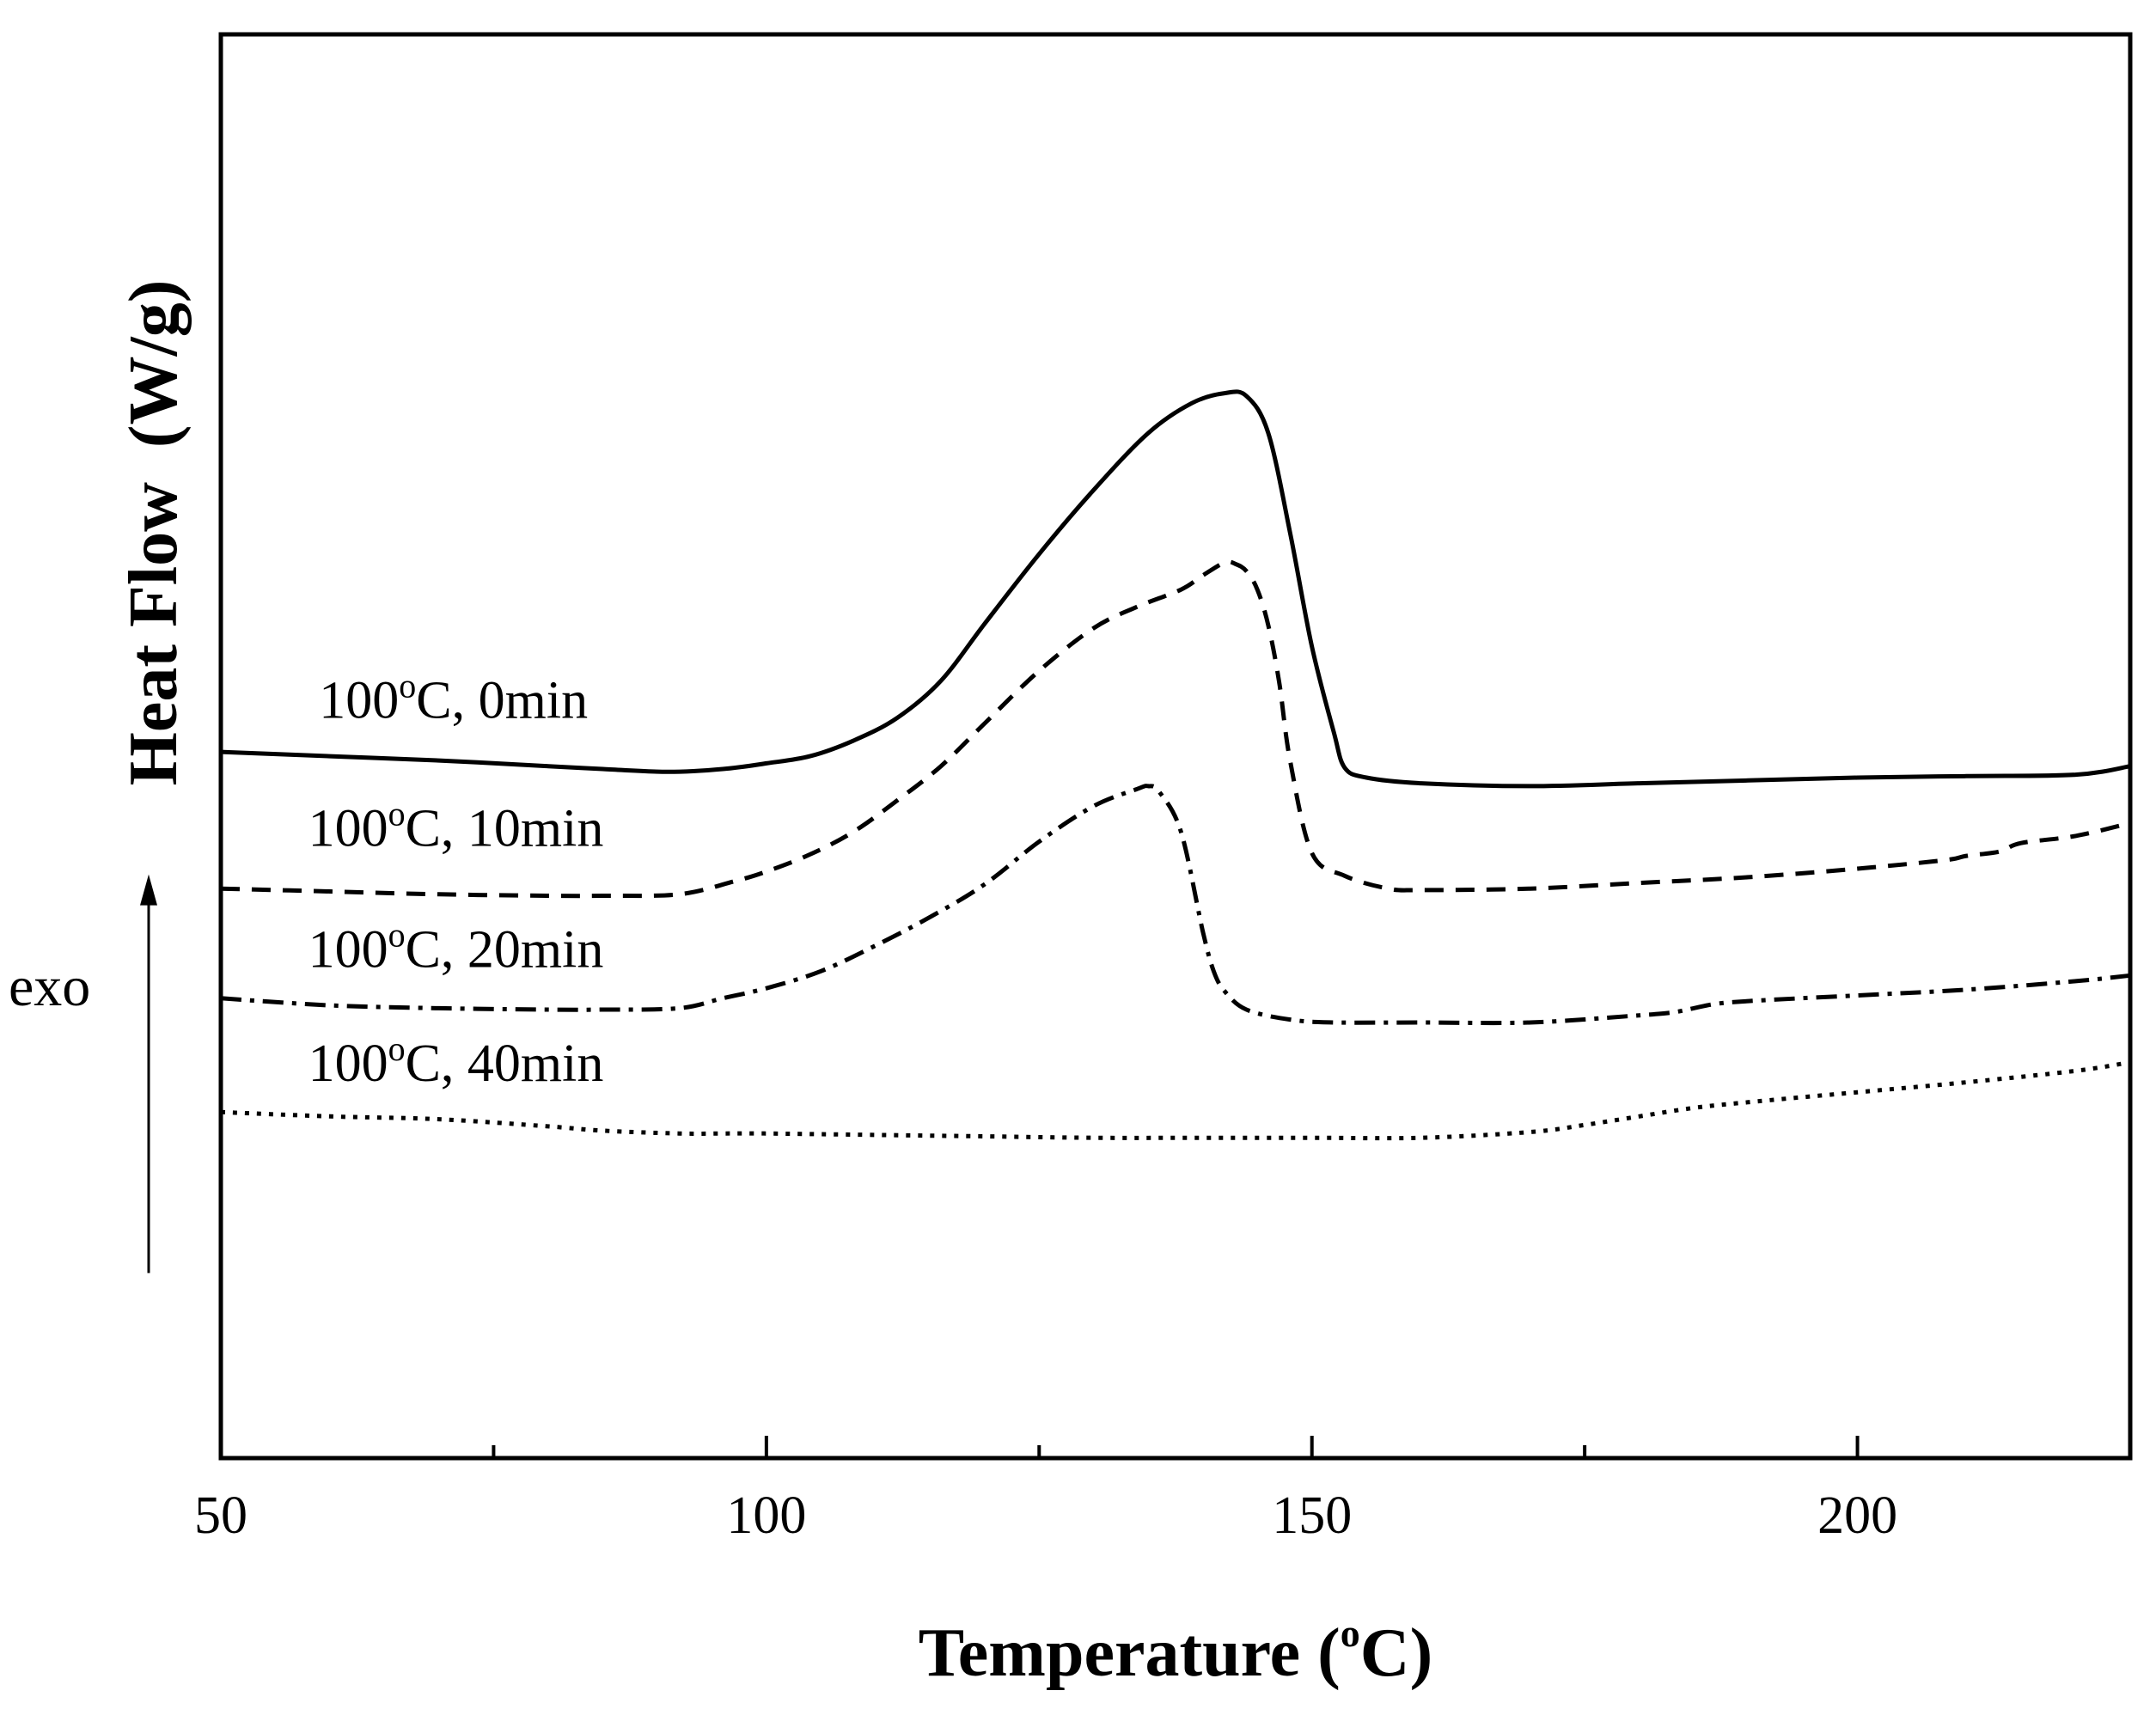 This screenshot has height=1709, width=2156. I want to click on x-axis-title: Temperature (oC), so click(1175, 1651).